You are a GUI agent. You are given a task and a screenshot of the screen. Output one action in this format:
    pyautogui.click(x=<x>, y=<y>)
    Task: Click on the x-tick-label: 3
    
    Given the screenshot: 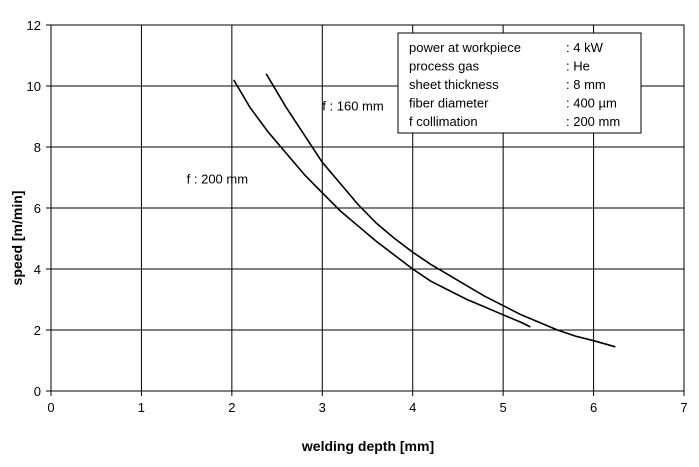 What is the action you would take?
    pyautogui.click(x=322, y=407)
    